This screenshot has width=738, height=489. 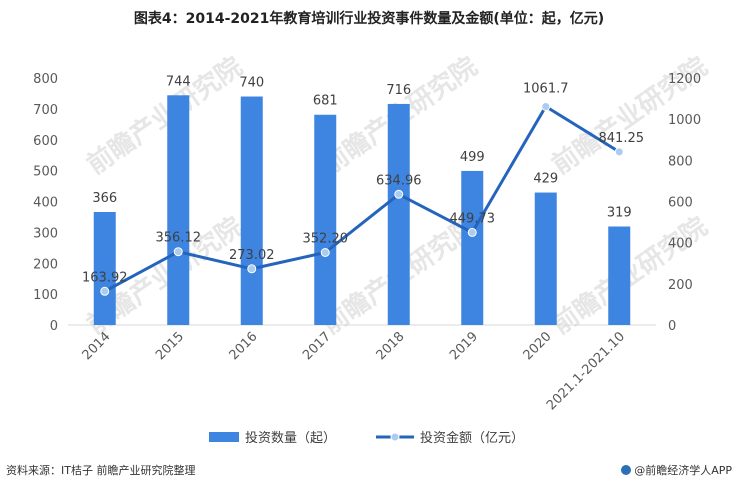 What do you see at coordinates (586, 371) in the screenshot?
I see `x-tick-label: 2021.1-2021.10` at bounding box center [586, 371].